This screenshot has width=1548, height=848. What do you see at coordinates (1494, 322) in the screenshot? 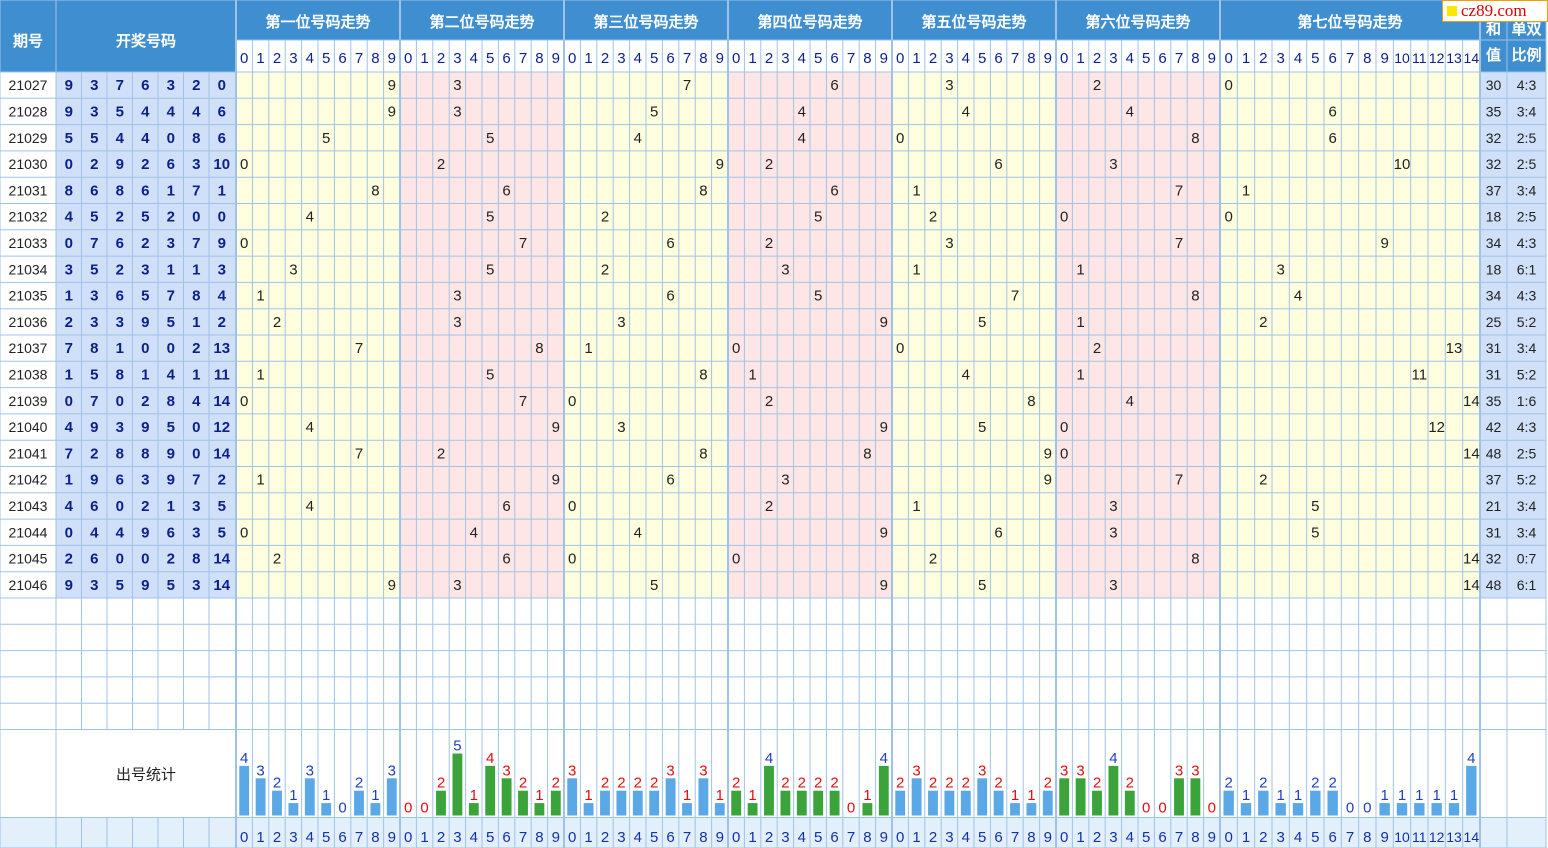
I see `row-sum: 25` at bounding box center [1494, 322].